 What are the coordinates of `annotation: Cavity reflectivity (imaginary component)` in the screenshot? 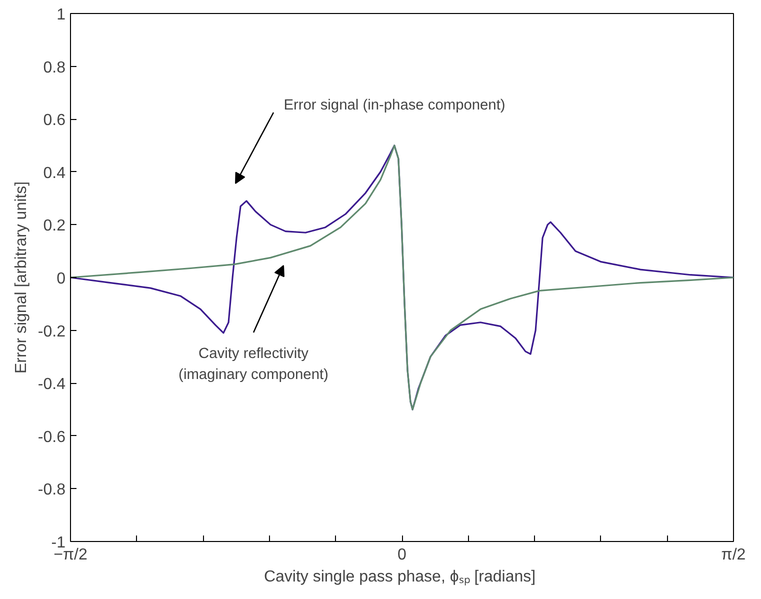 It's located at (253, 364).